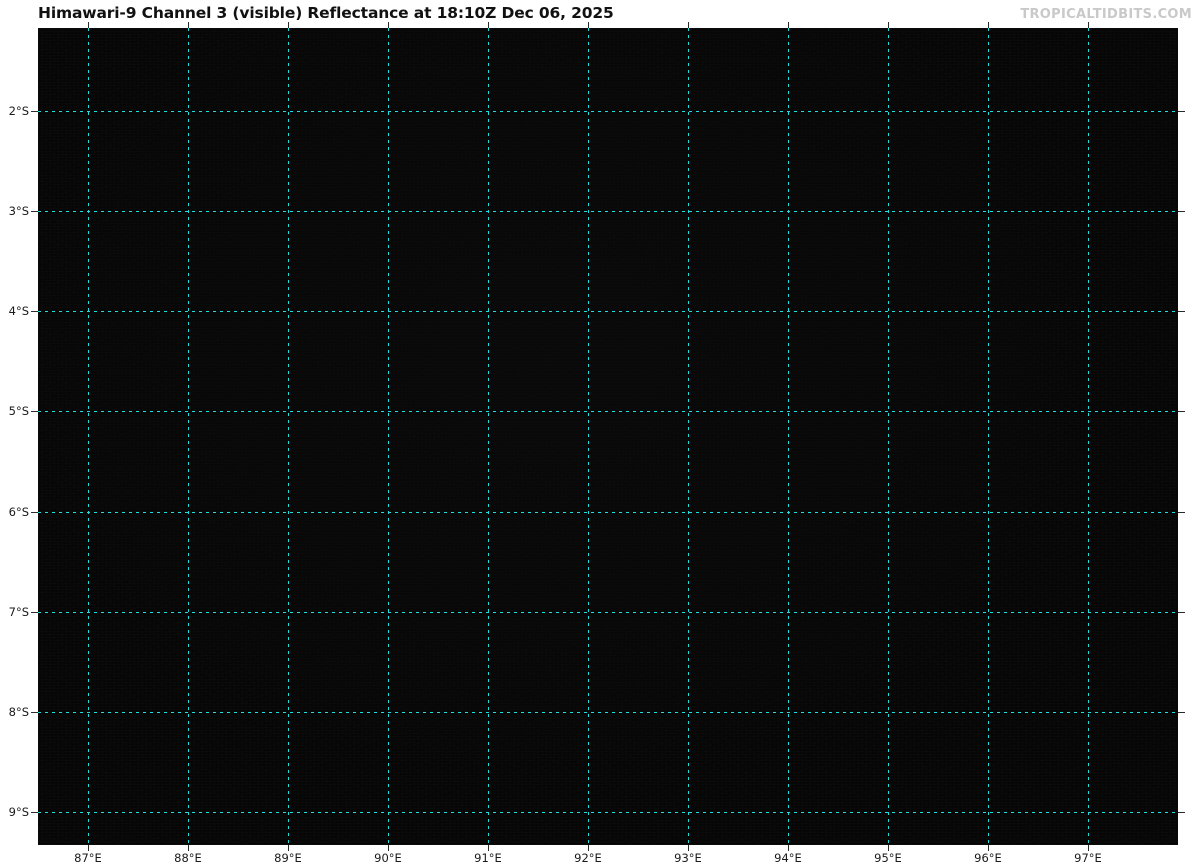 This screenshot has height=867, width=1200. I want to click on axis-label-latitude: 2°S, so click(18, 111).